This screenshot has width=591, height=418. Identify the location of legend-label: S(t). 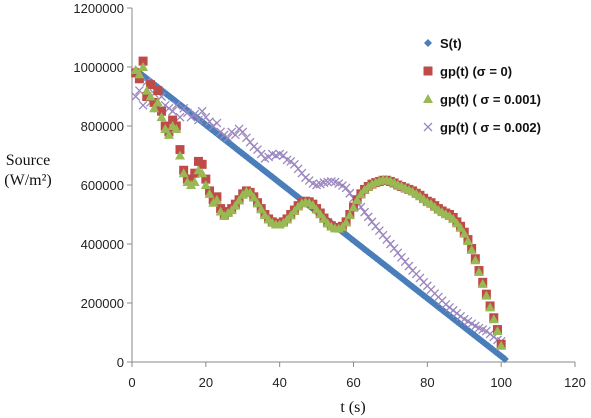
(451, 43).